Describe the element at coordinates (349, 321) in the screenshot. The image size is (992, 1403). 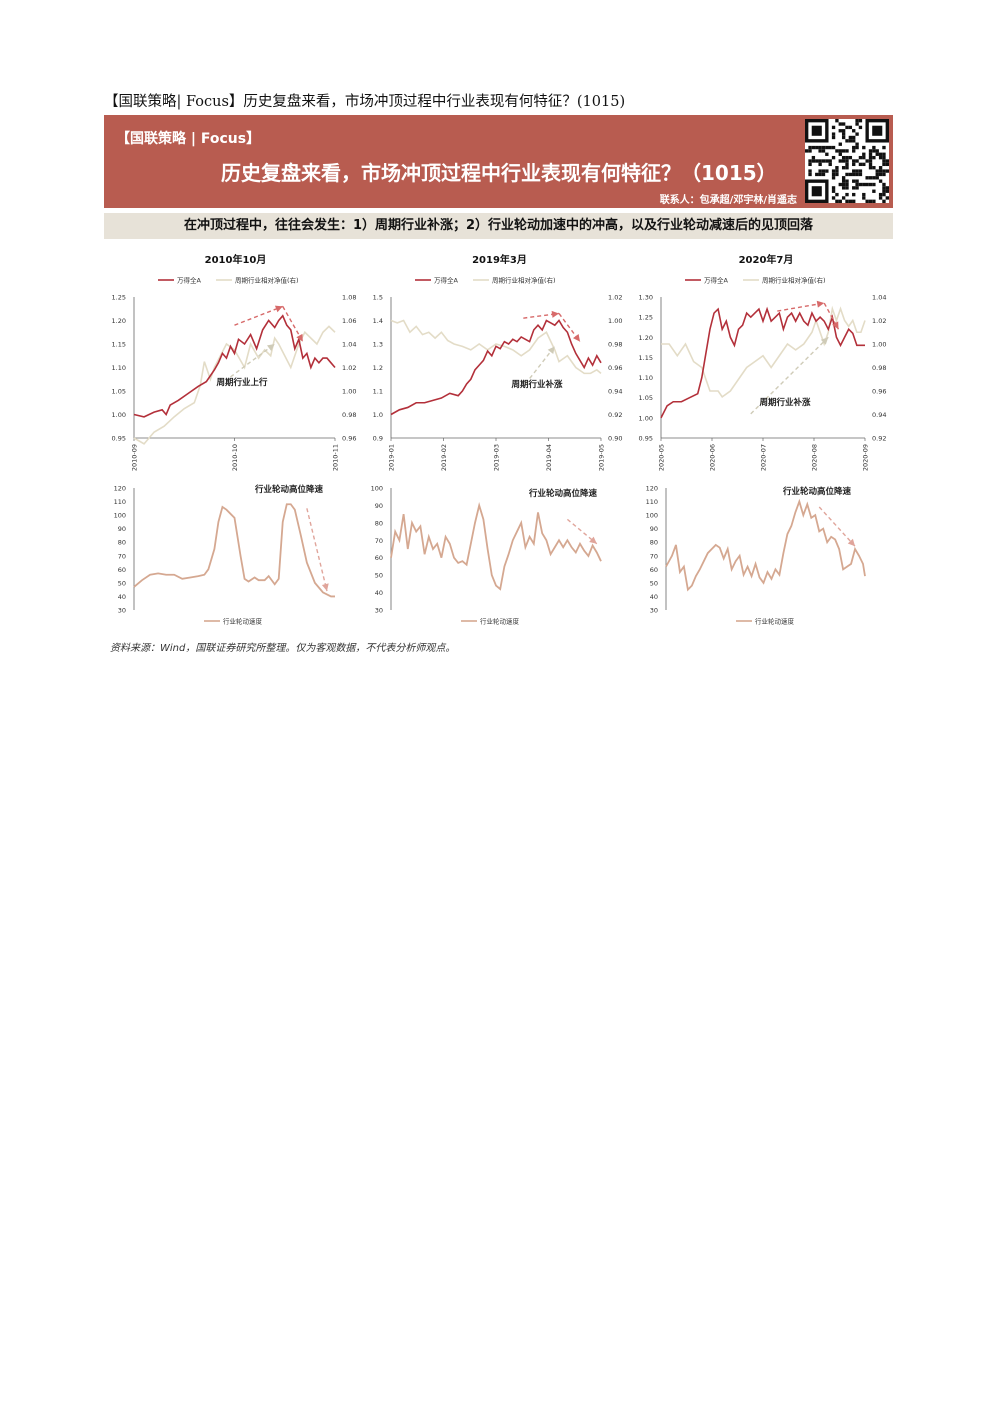
I see `y2-tick-label: 1.06` at that location.